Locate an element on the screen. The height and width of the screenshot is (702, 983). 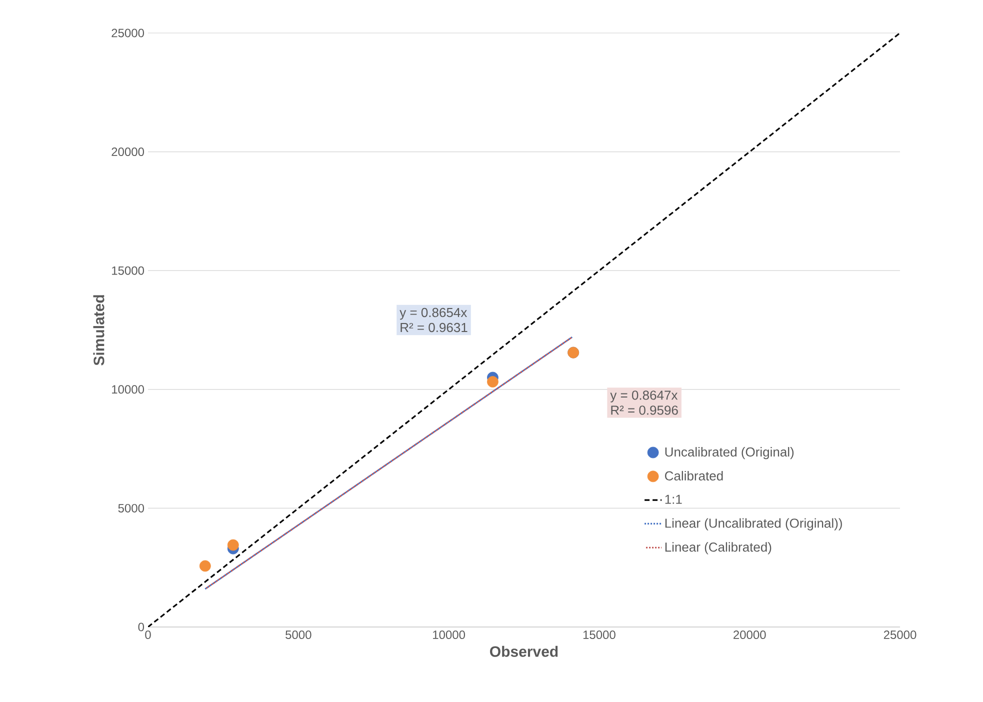
x-tick-label: 20000 is located at coordinates (750, 635).